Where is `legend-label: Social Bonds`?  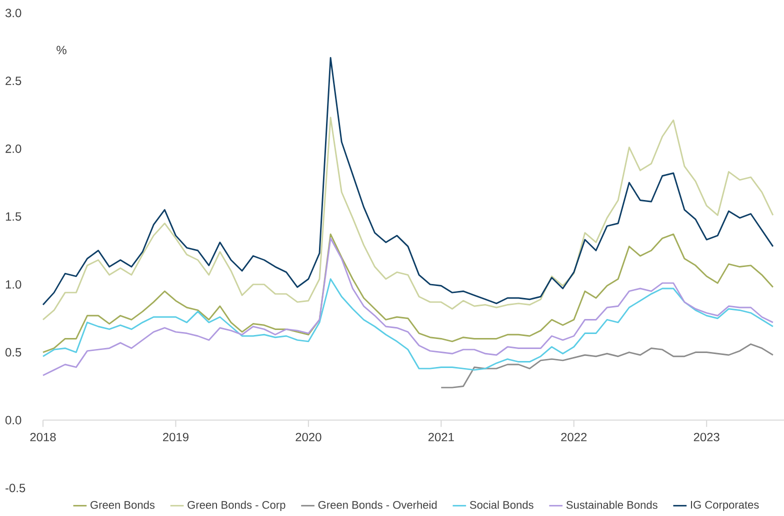
legend-label: Social Bonds is located at coordinates (502, 504).